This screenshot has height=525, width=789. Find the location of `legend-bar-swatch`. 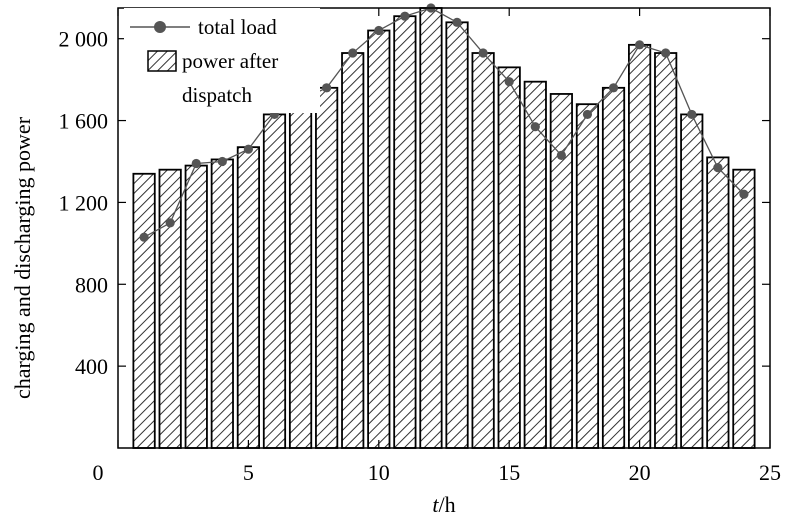

legend-bar-swatch is located at coordinates (162, 61).